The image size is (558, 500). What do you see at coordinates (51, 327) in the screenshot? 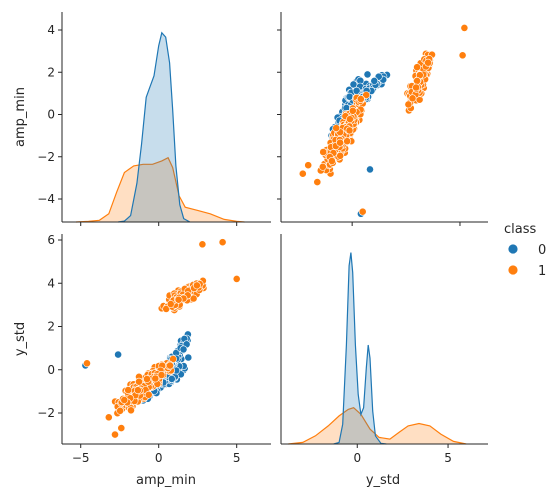
I see `panel-bl-ytick-label: 2` at bounding box center [51, 327].